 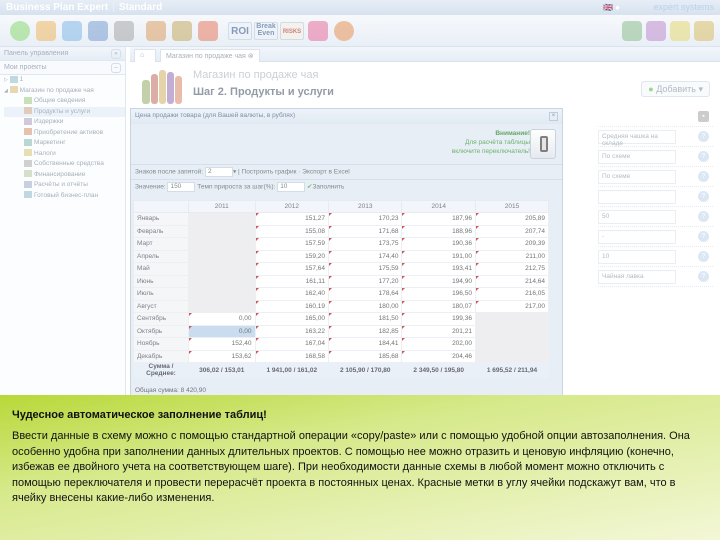 I want to click on collapse-button: «, so click(x=116, y=54).